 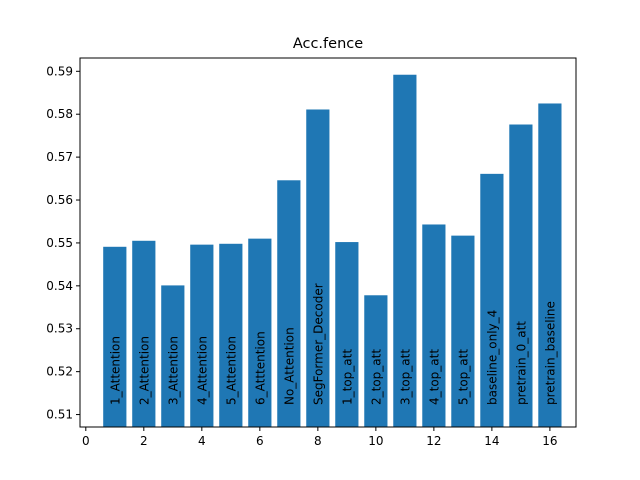 I want to click on y-axis: 0.51 0.52 0.53 0.54 0.55 0.56 0.57 0.58 0.59, so click(x=63, y=243).